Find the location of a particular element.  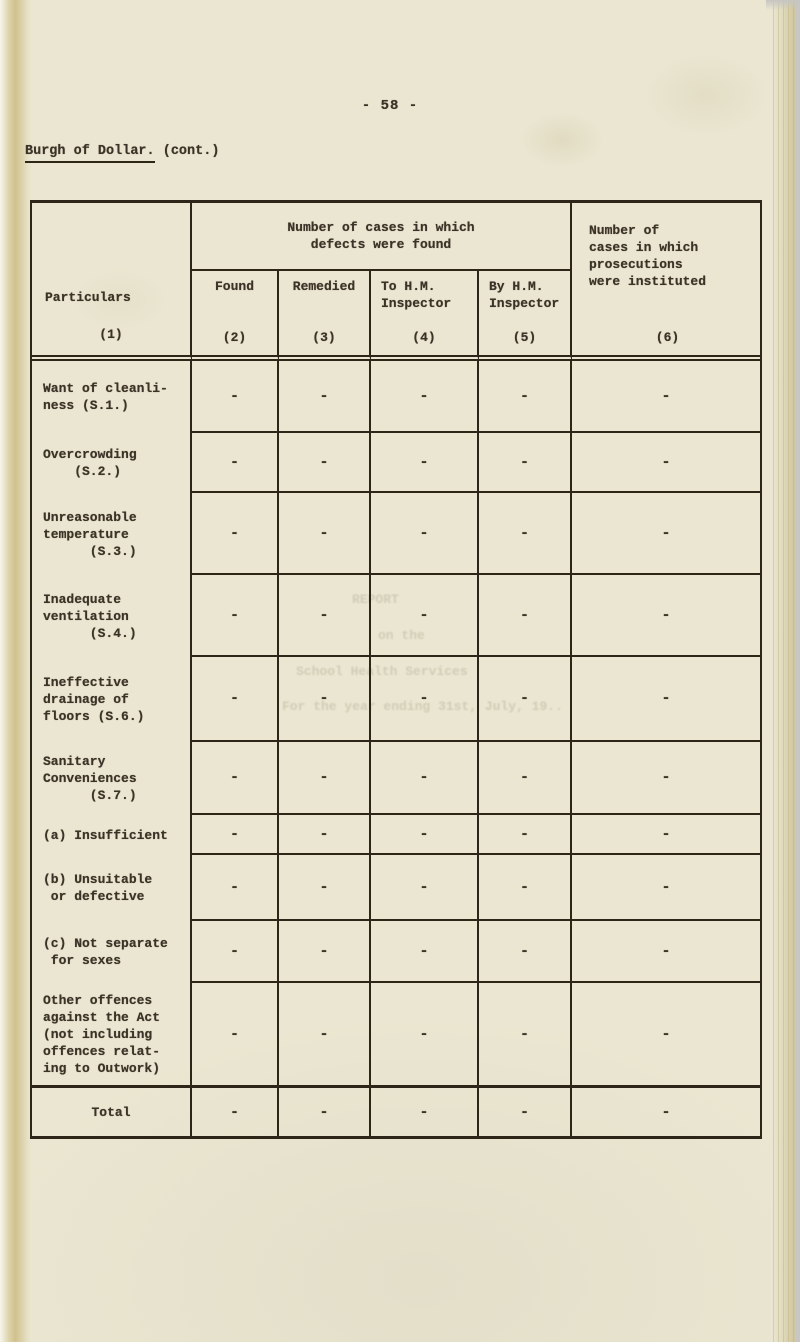

document-title: Burgh of Dollar. (cont.) is located at coordinates (122, 153).